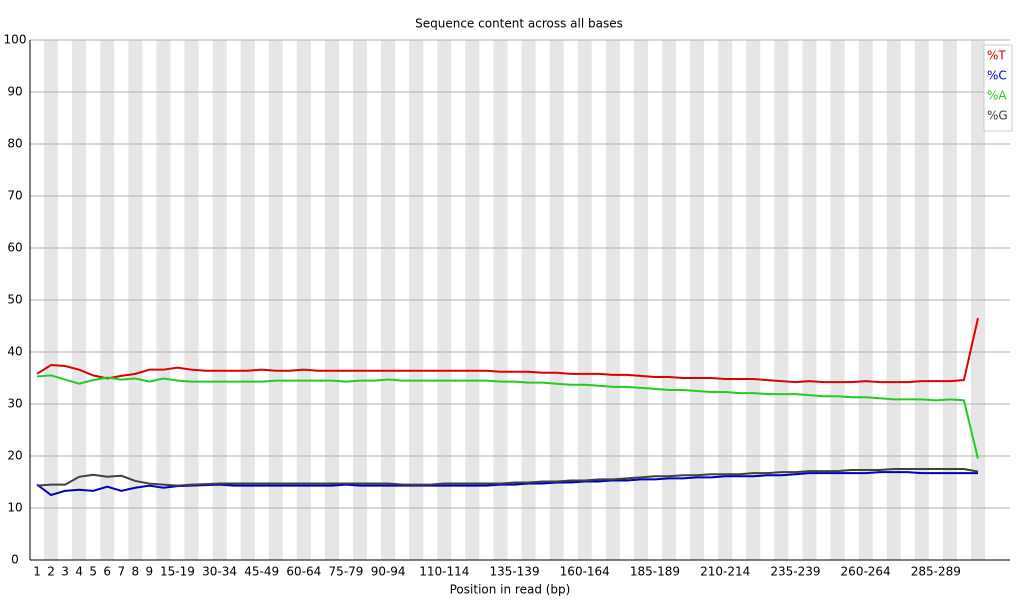  I want to click on y-tick-label: 90, so click(14, 92).